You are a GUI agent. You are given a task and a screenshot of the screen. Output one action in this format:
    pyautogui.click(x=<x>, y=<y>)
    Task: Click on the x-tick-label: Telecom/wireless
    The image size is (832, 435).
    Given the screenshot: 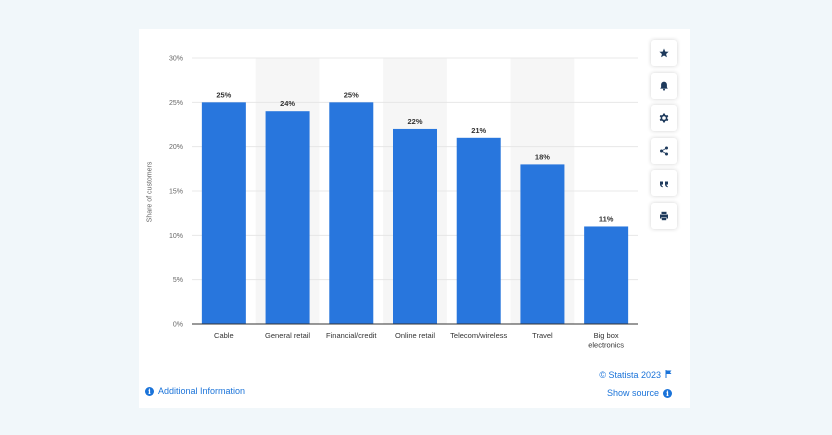 What is the action you would take?
    pyautogui.click(x=478, y=335)
    